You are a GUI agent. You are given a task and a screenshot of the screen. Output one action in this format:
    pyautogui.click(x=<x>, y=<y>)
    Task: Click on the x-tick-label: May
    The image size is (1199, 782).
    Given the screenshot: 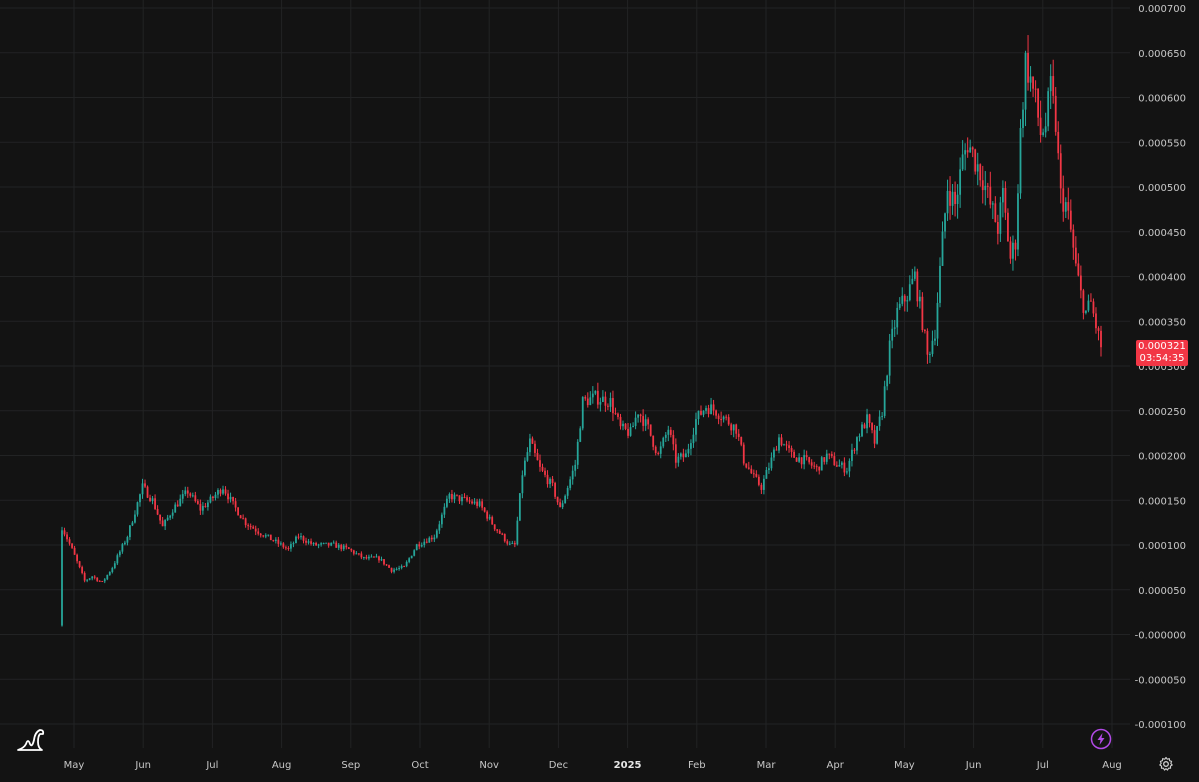 What is the action you would take?
    pyautogui.click(x=904, y=765)
    